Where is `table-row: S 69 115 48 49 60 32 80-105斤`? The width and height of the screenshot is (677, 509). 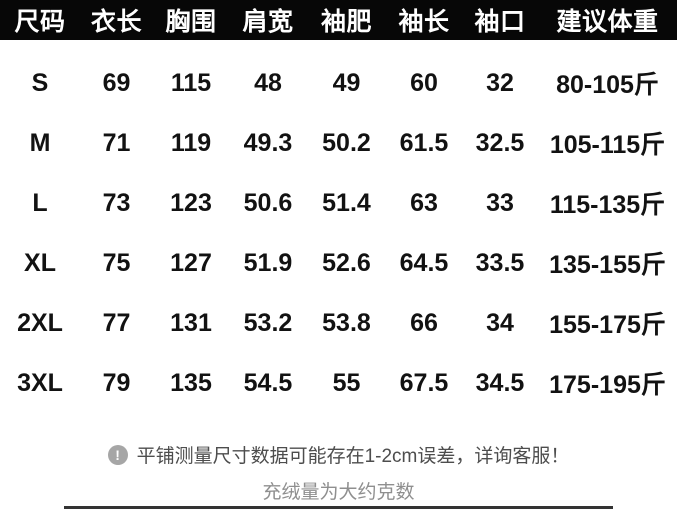 table-row: S 69 115 48 49 60 32 80-105斤 is located at coordinates (338, 83).